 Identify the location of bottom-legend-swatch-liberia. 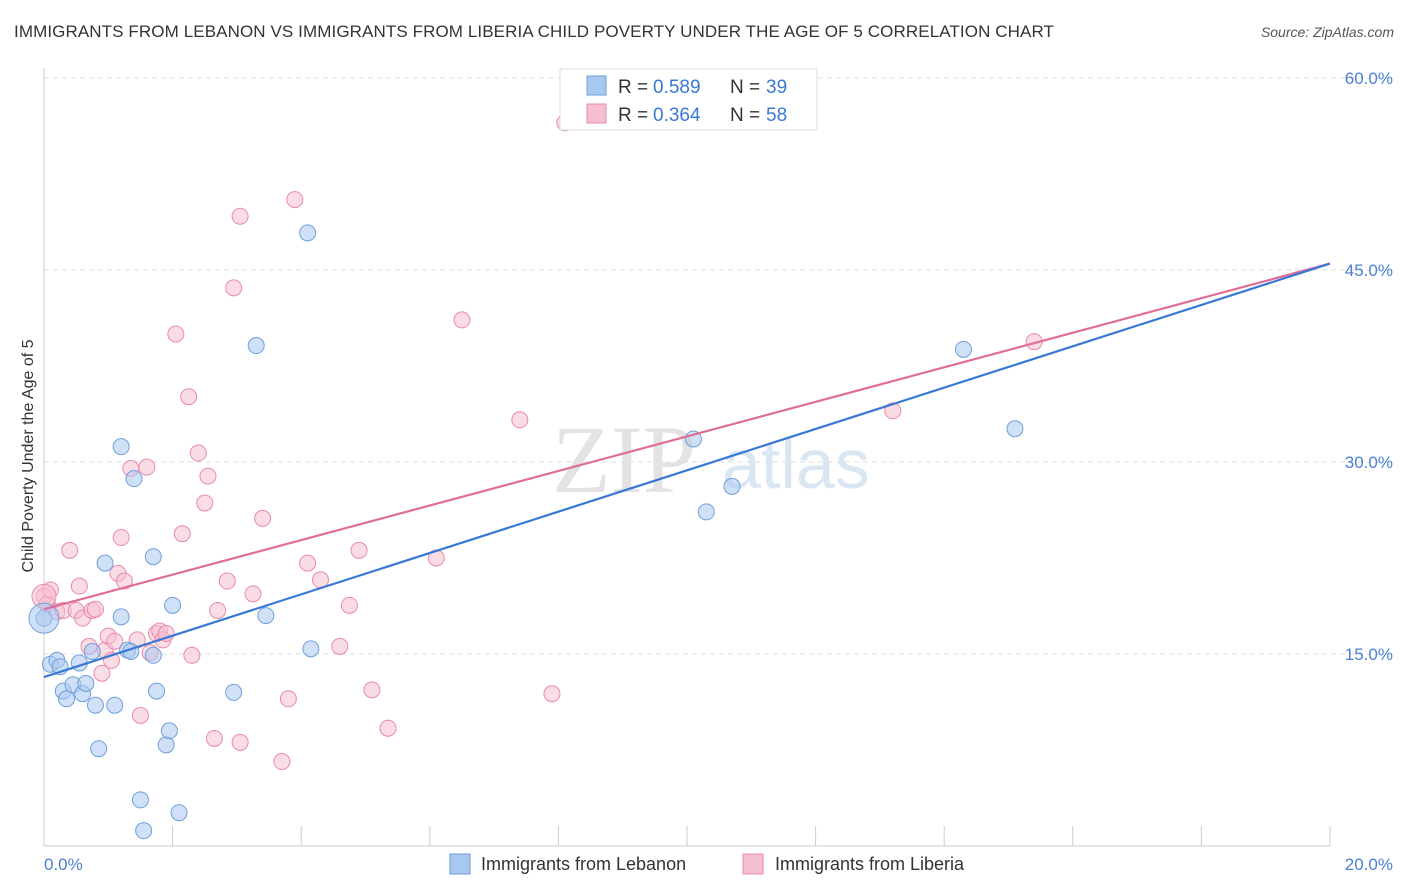
(753, 864).